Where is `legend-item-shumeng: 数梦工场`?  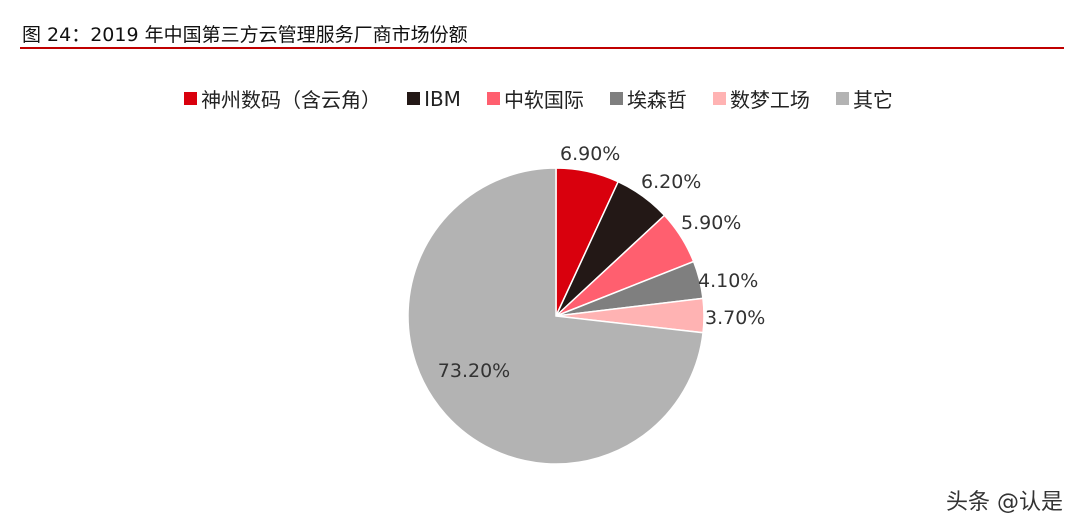
legend-item-shumeng: 数梦工场 is located at coordinates (761, 98).